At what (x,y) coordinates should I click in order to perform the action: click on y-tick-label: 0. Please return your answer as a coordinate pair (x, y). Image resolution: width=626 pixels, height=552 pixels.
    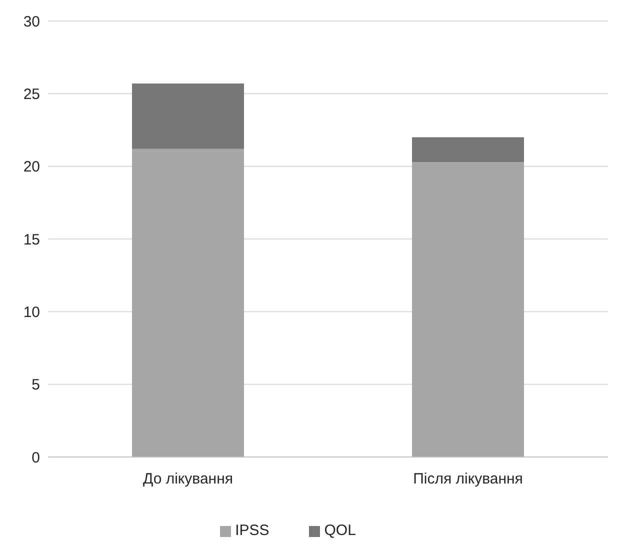
    Looking at the image, I should click on (36, 457).